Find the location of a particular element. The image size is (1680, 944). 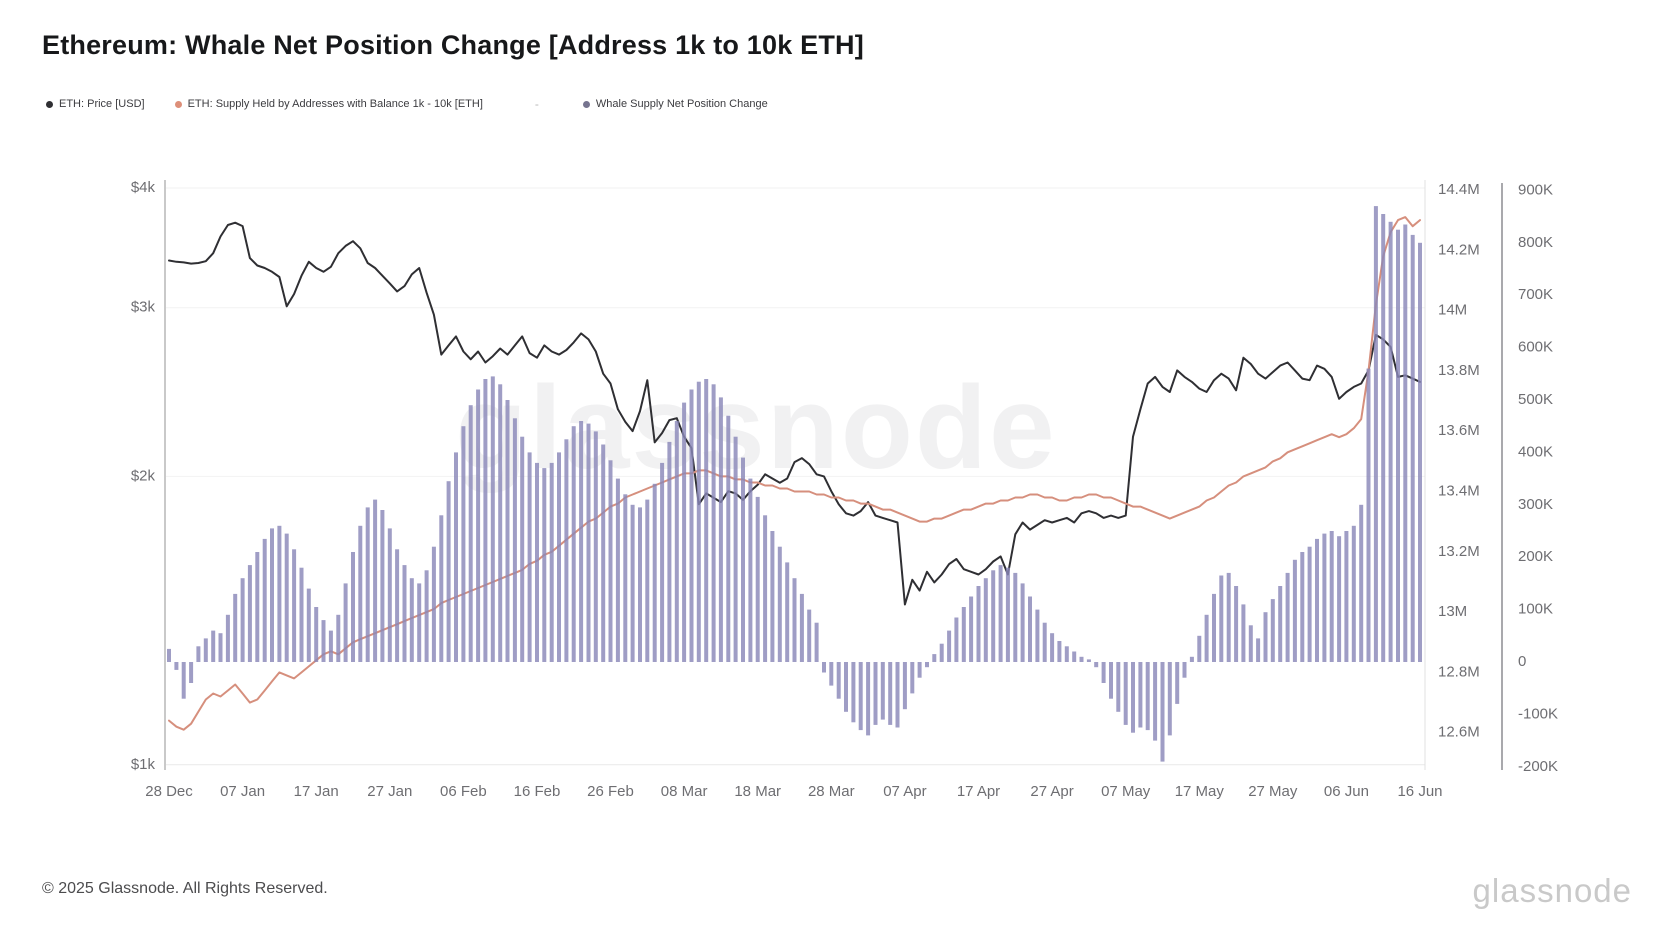

npc-axis-tick: 900K is located at coordinates (1535, 189).